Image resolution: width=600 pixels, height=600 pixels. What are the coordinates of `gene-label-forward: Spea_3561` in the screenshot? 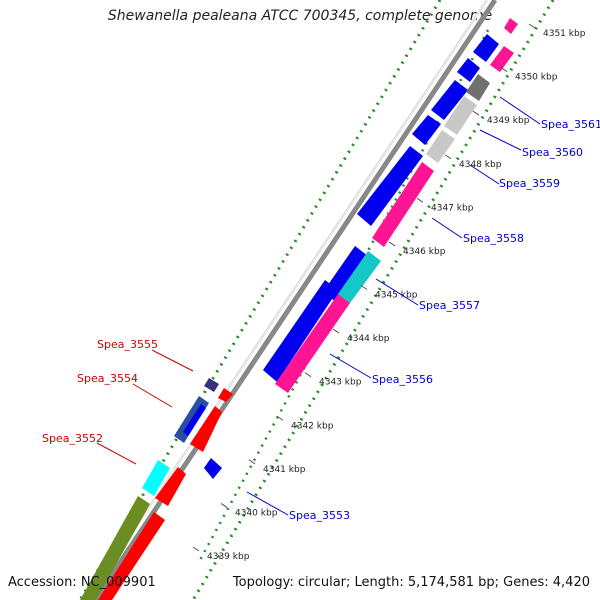 It's located at (570, 124).